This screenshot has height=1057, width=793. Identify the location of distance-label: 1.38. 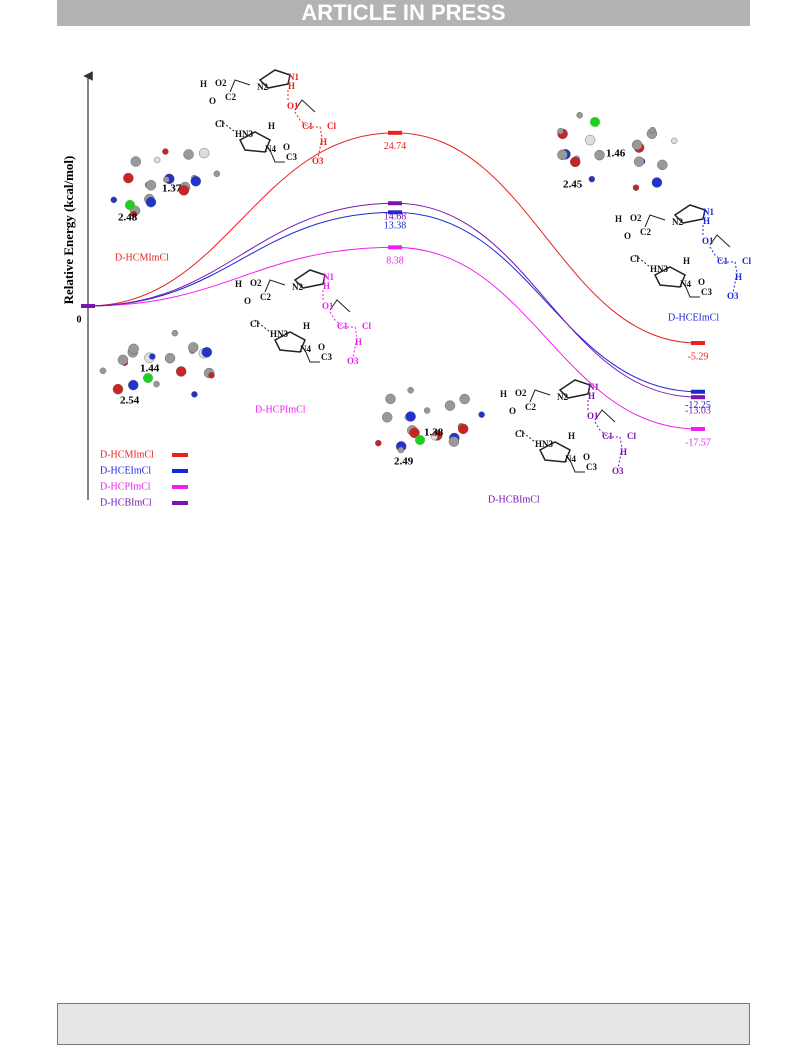
(434, 433).